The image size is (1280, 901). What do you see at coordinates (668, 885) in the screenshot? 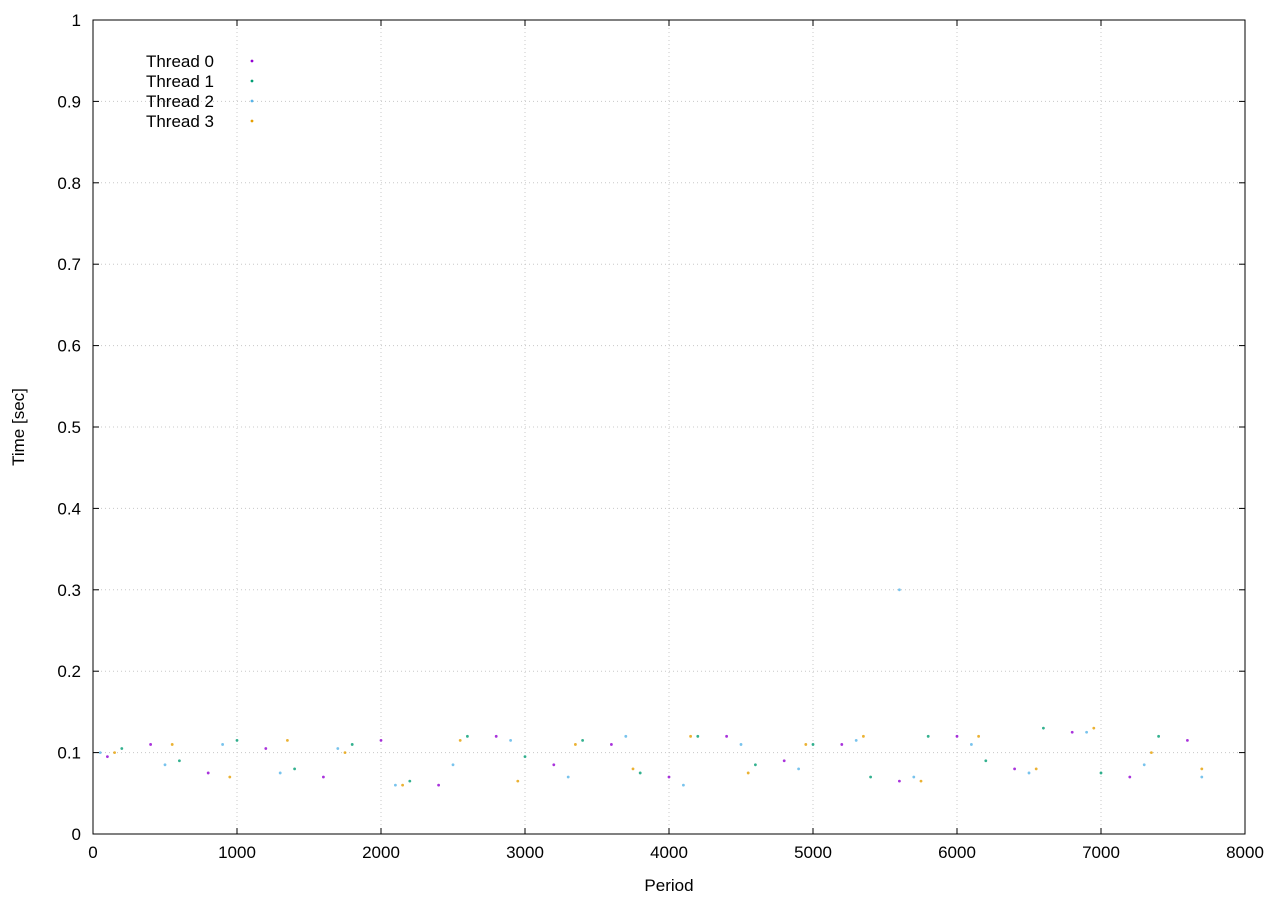
I see `x-axis-label: Period` at bounding box center [668, 885].